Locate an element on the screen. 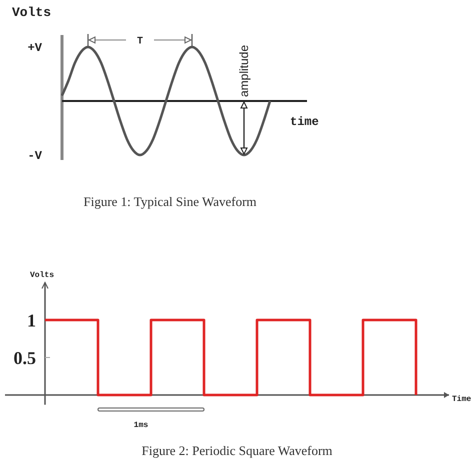 This screenshot has width=474, height=469. x-axis-title: Time is located at coordinates (462, 399).